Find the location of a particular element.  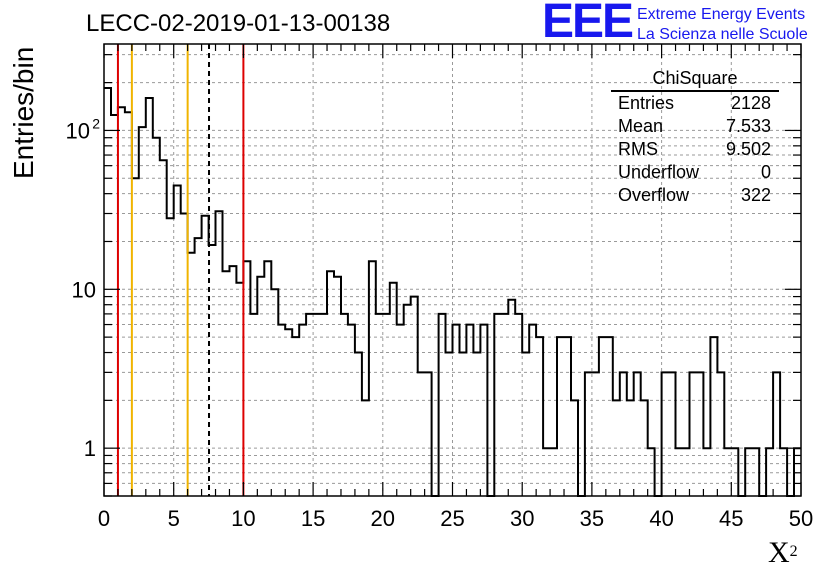

x-axis-label-base: X is located at coordinates (779, 552).